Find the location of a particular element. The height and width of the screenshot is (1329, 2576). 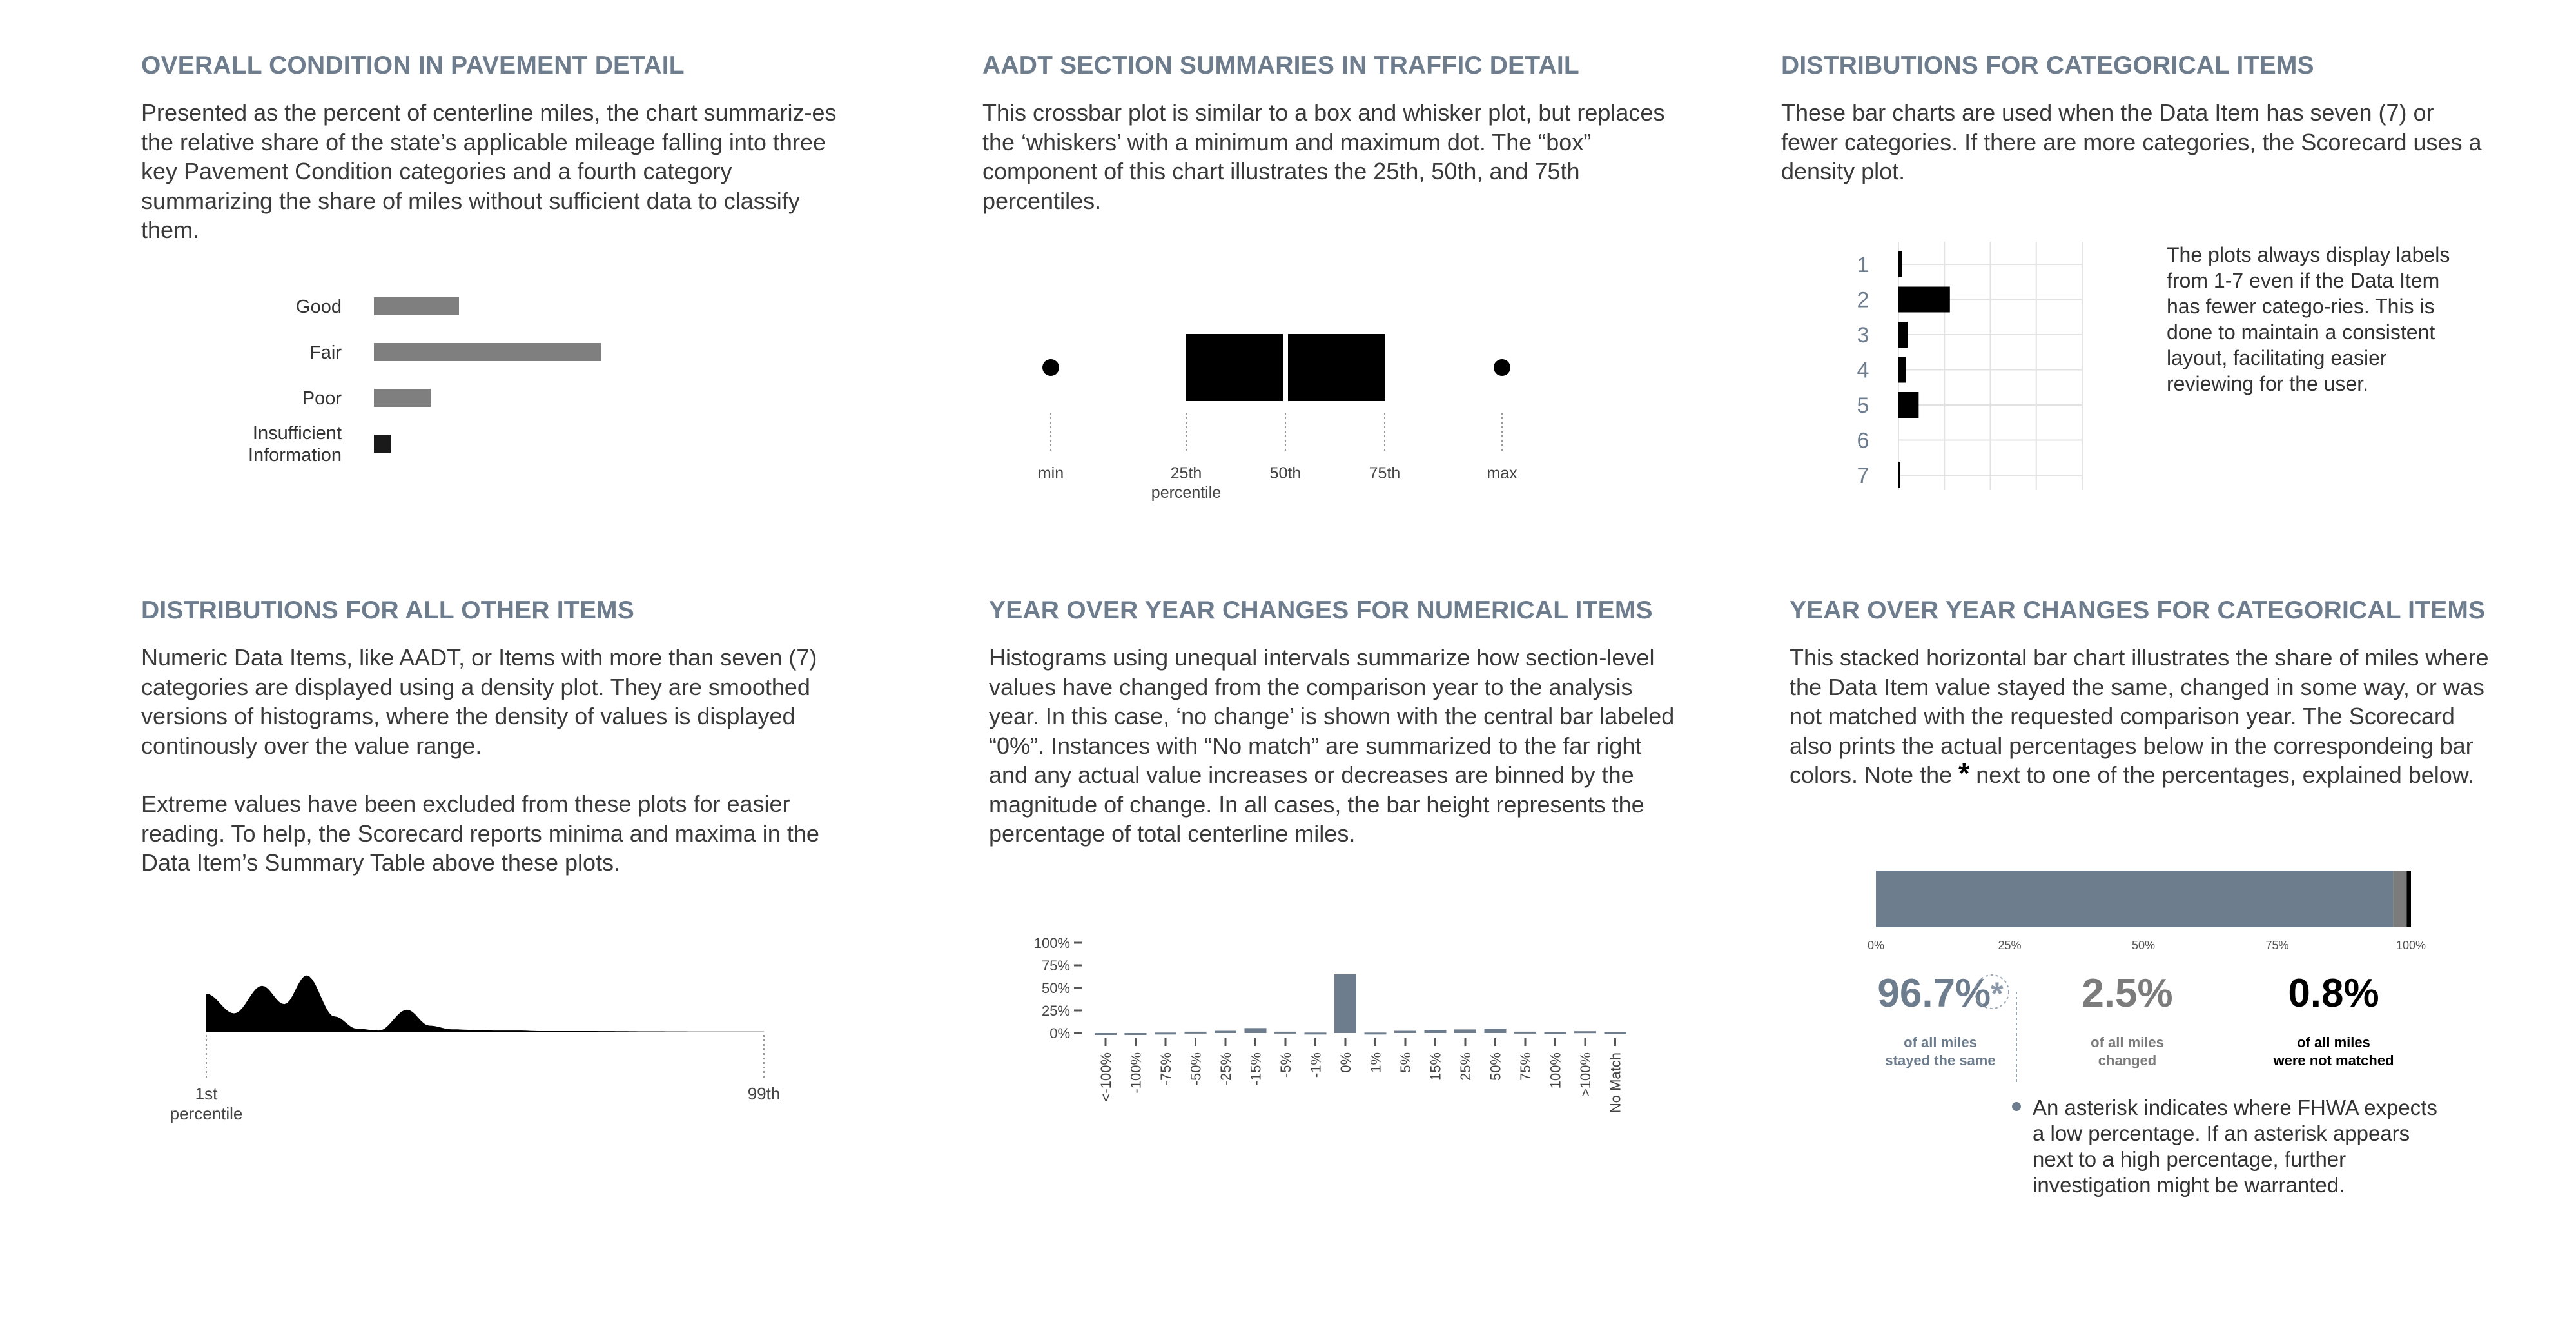

x-tick-label: >100% is located at coordinates (1586, 1074).